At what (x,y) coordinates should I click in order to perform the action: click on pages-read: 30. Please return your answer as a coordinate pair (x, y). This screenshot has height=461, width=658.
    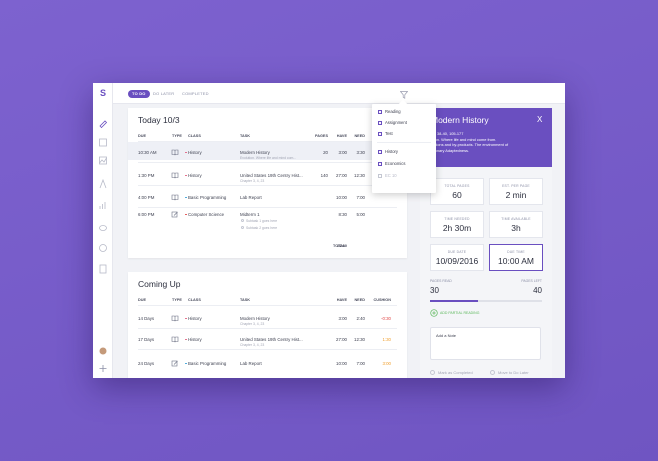
    Looking at the image, I should click on (434, 290).